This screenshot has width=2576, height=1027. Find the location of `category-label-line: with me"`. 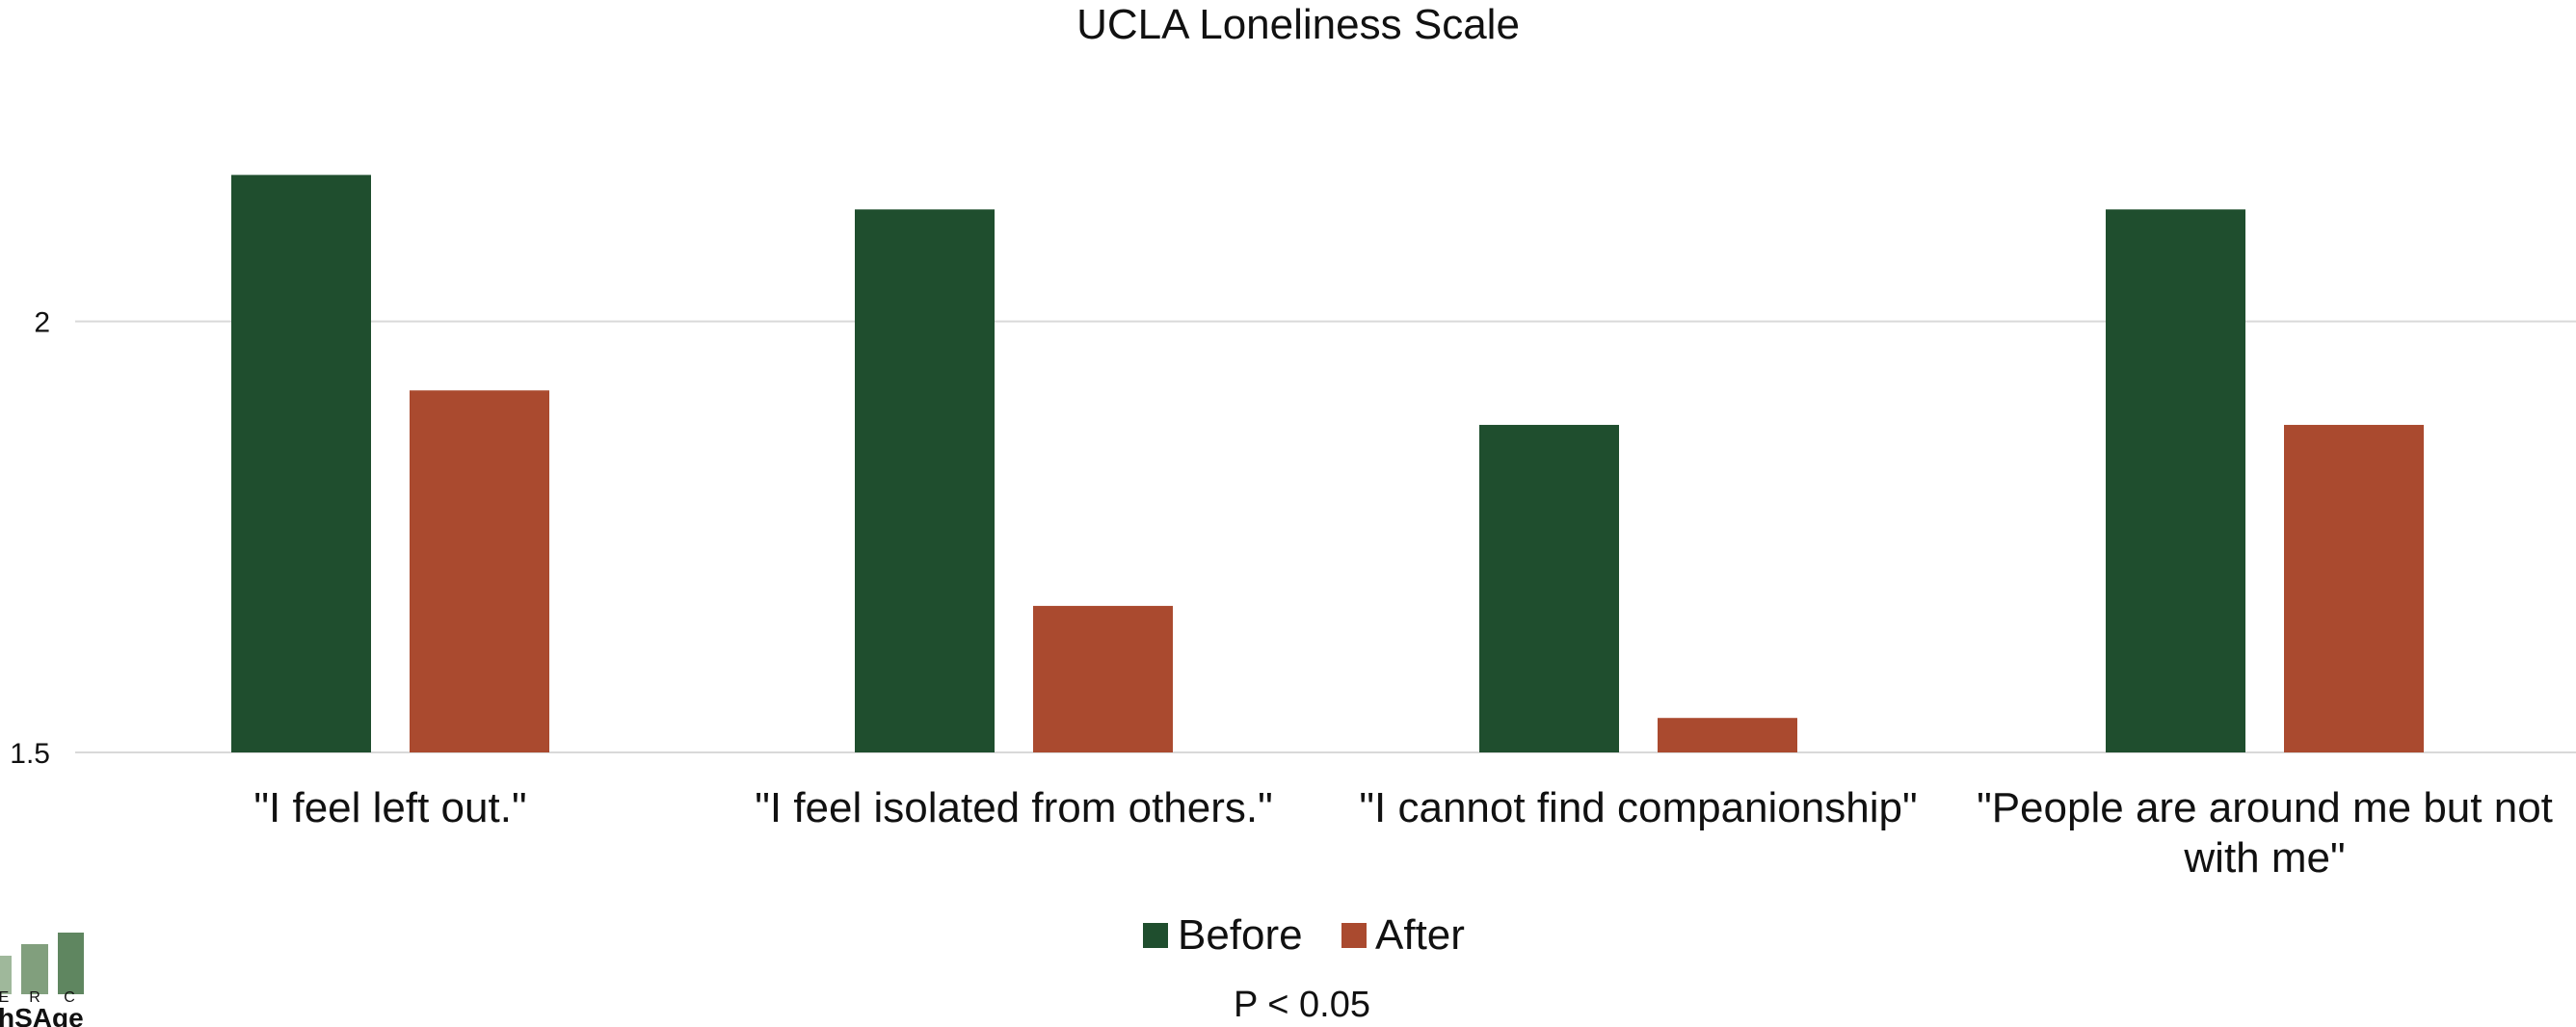

category-label-line: with me" is located at coordinates (2264, 858).